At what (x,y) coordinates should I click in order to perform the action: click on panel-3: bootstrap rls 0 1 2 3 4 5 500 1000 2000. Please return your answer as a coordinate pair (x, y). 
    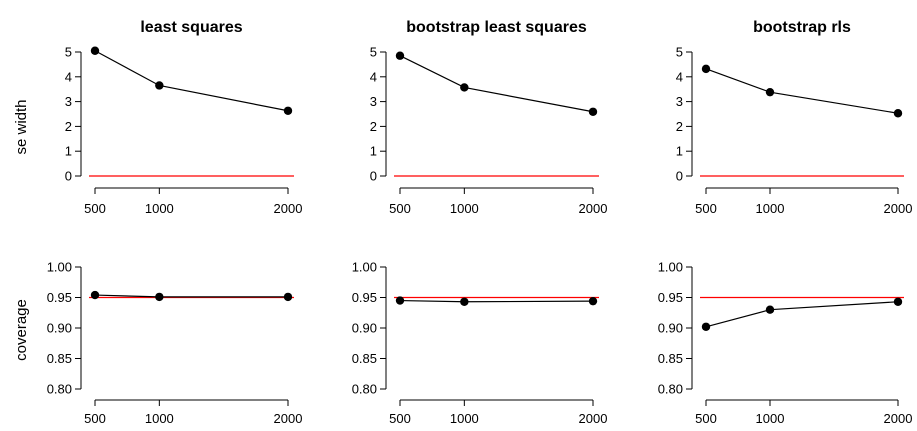
    Looking at the image, I should click on (794, 117).